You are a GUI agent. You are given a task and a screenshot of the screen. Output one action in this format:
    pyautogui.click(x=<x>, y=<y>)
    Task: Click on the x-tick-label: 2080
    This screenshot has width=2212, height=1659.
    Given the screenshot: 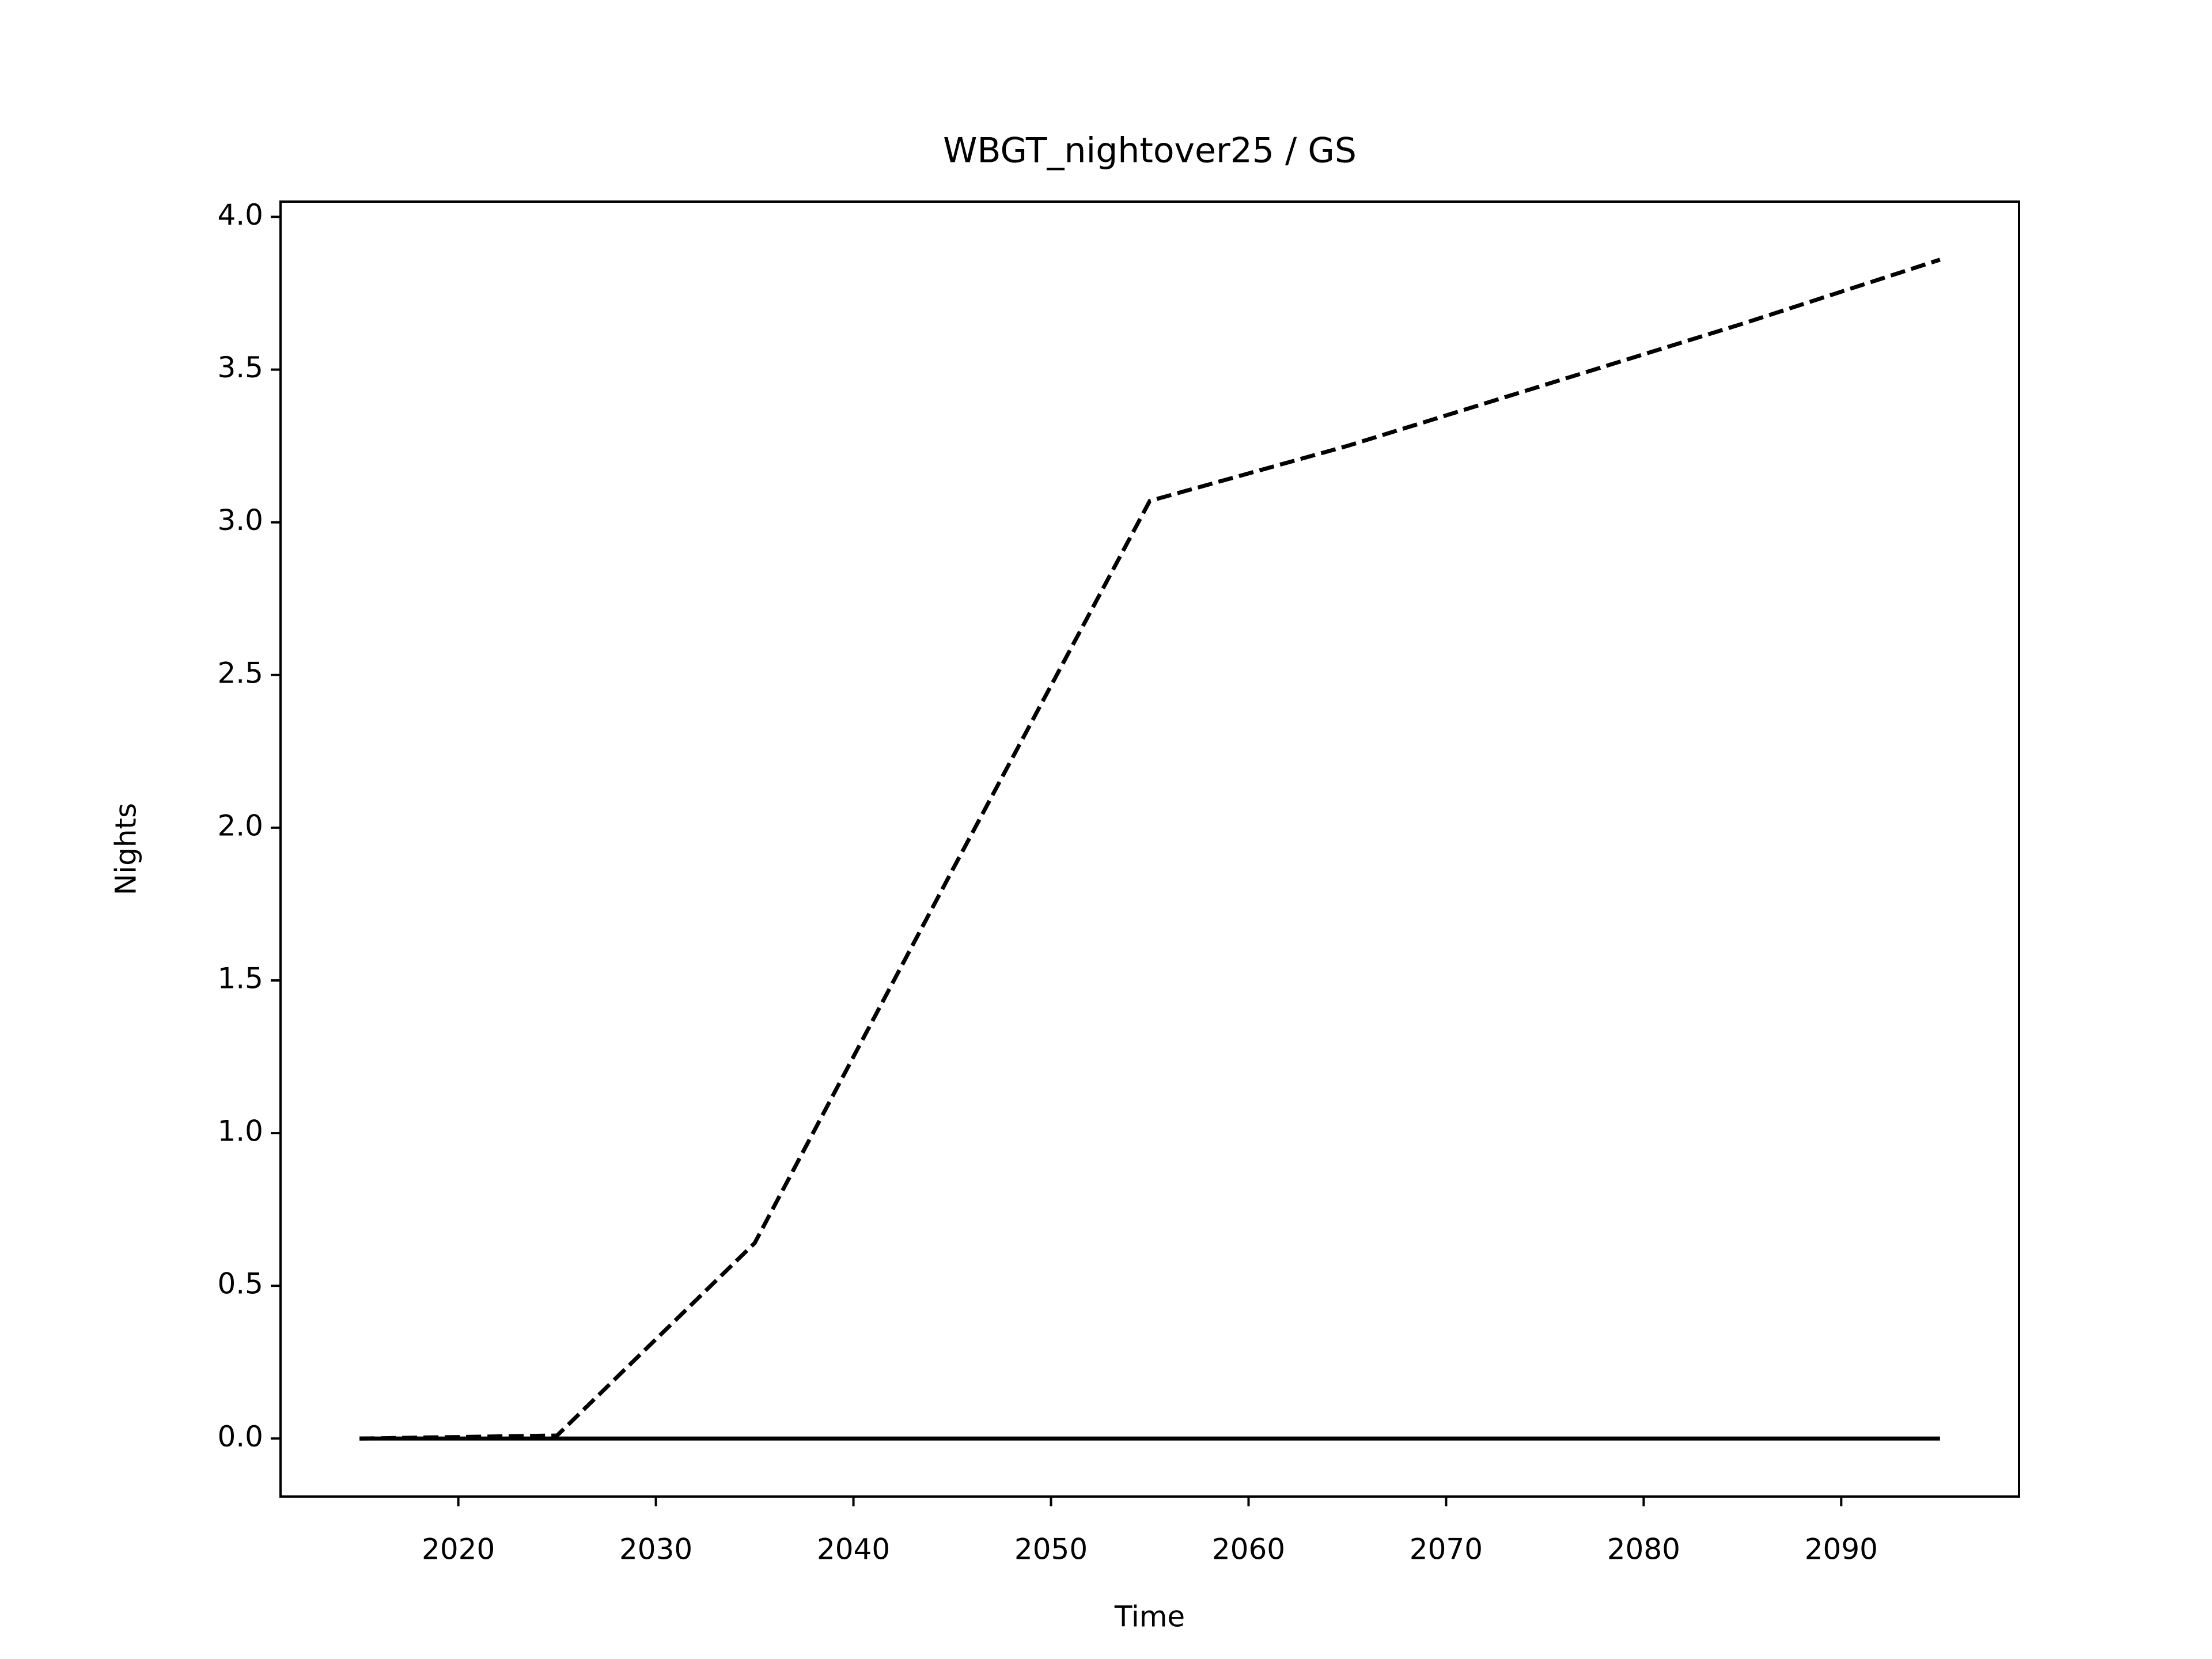 What is the action you would take?
    pyautogui.click(x=1643, y=1549)
    